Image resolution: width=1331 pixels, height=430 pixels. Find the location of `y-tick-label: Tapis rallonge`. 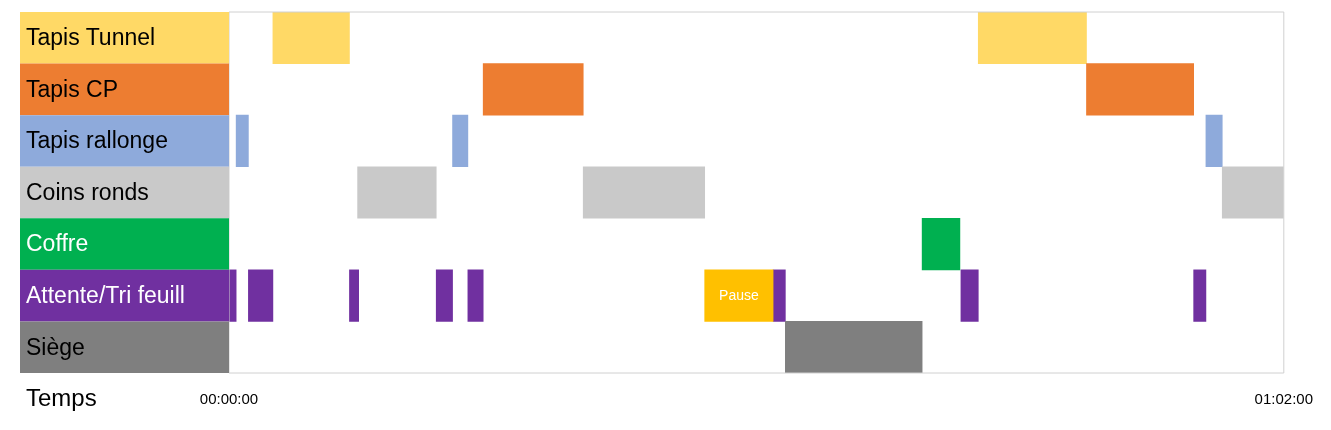

y-tick-label: Tapis rallonge is located at coordinates (97, 140).